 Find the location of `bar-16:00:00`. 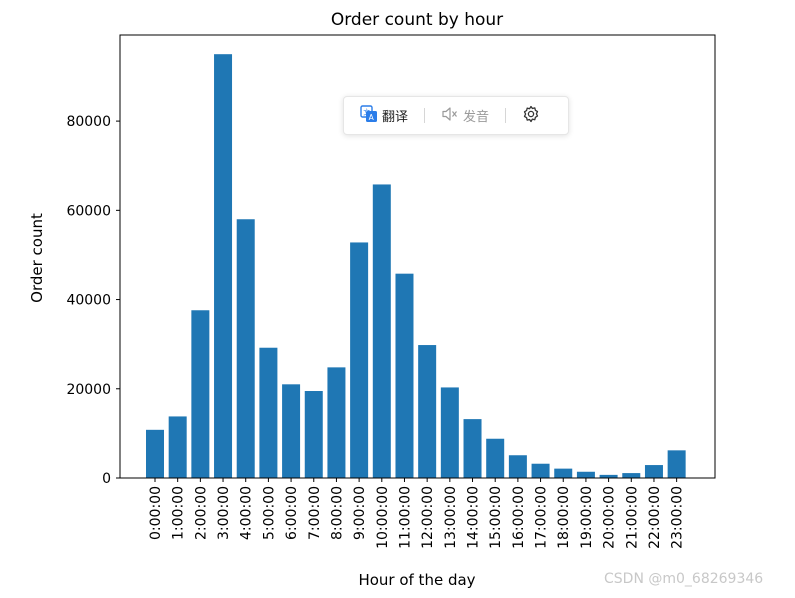

bar-16:00:00 is located at coordinates (517, 466).